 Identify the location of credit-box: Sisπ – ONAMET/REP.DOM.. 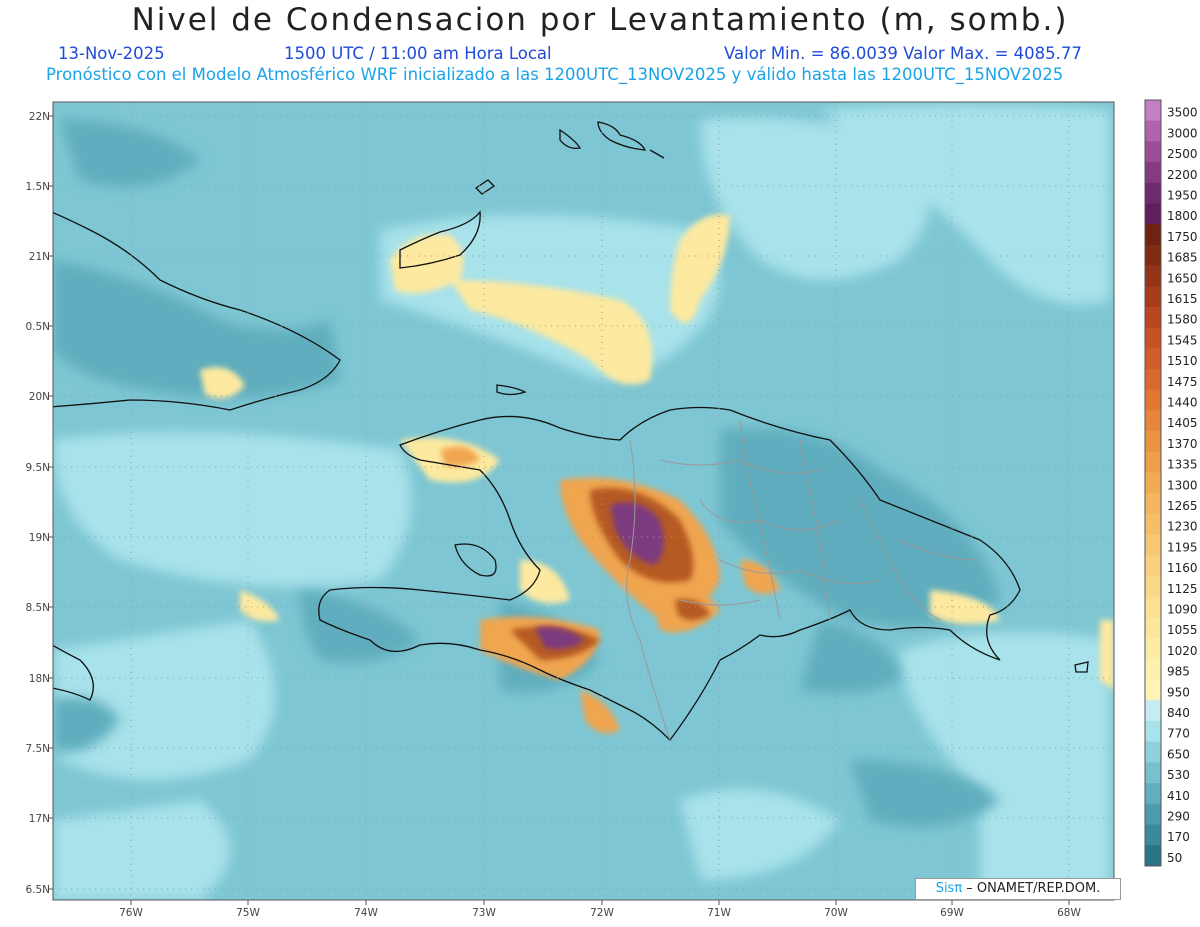
(1018, 889).